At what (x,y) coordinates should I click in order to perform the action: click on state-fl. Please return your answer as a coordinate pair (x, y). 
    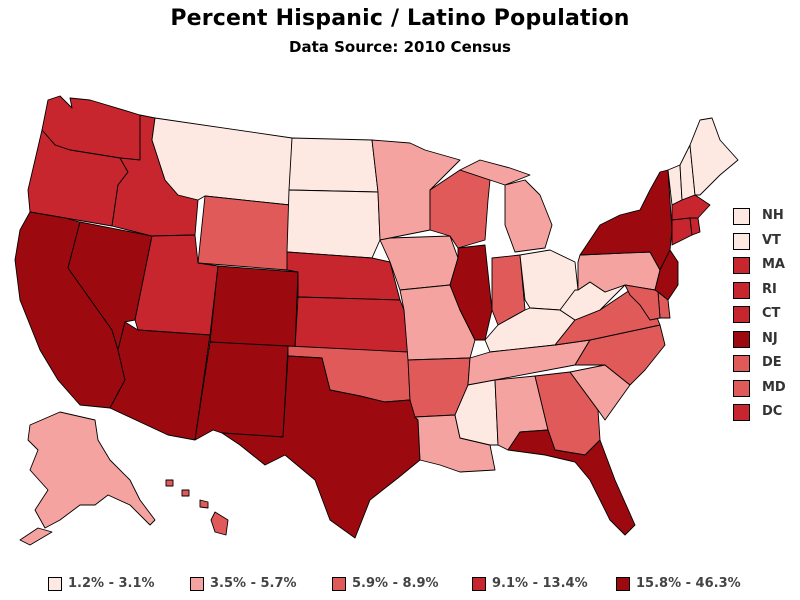
    Looking at the image, I should click on (571, 482).